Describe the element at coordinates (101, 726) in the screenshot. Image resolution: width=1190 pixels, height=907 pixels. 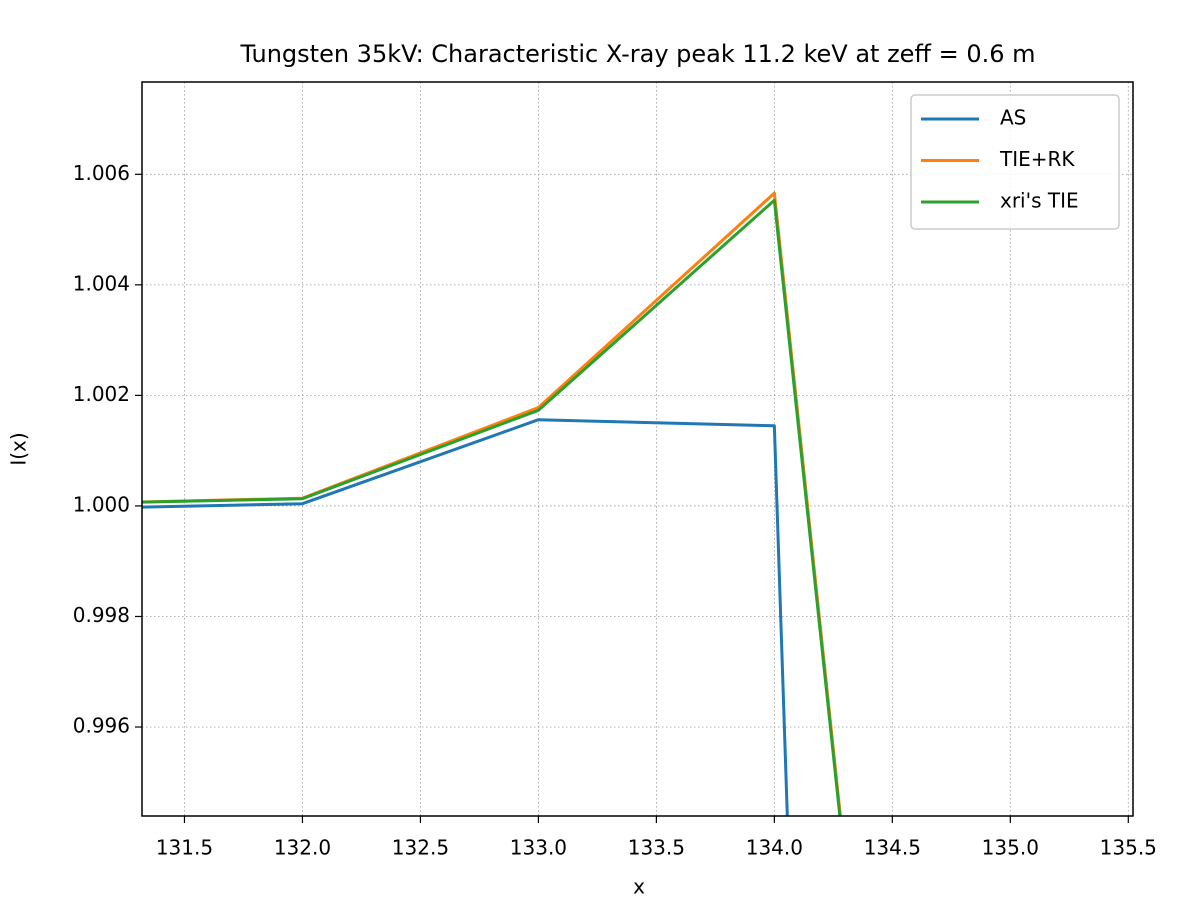
I see `y-tick-label: 0.996` at that location.